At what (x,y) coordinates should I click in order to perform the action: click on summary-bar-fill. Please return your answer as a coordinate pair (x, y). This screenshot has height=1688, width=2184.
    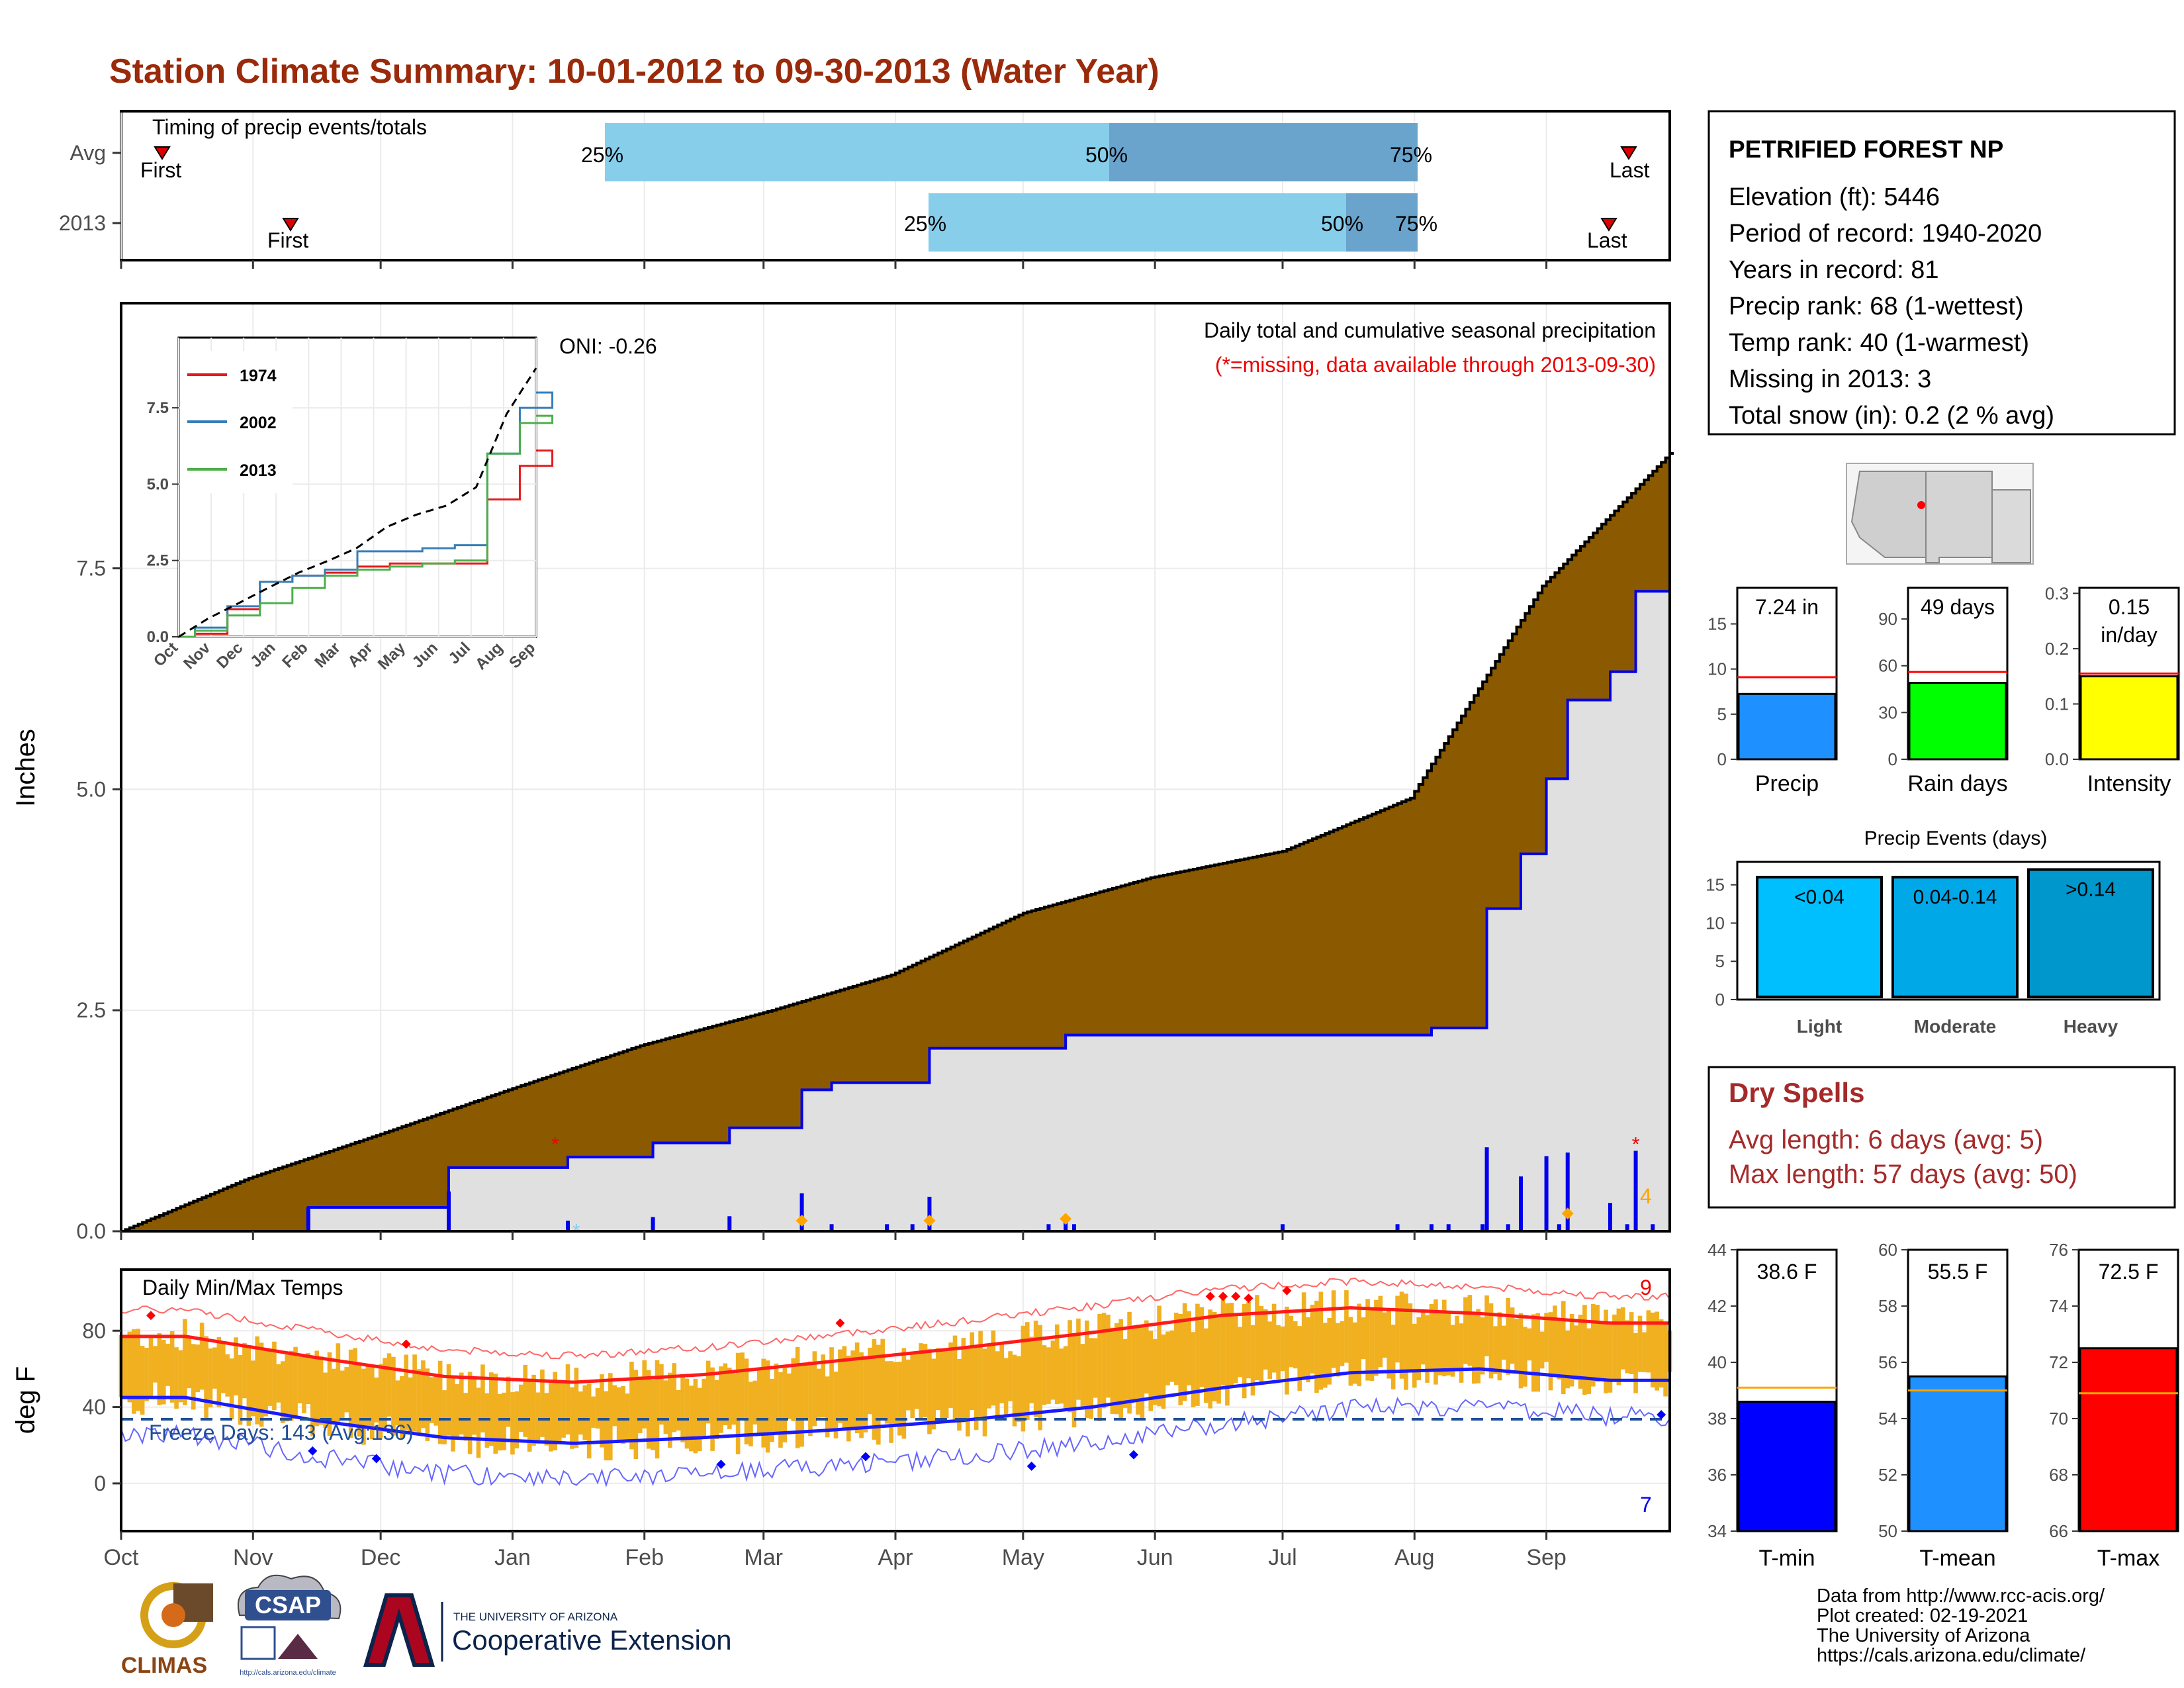
    Looking at the image, I should click on (2129, 718).